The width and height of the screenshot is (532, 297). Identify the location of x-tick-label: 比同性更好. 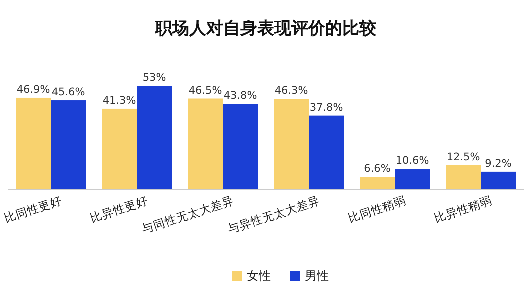
(33, 210).